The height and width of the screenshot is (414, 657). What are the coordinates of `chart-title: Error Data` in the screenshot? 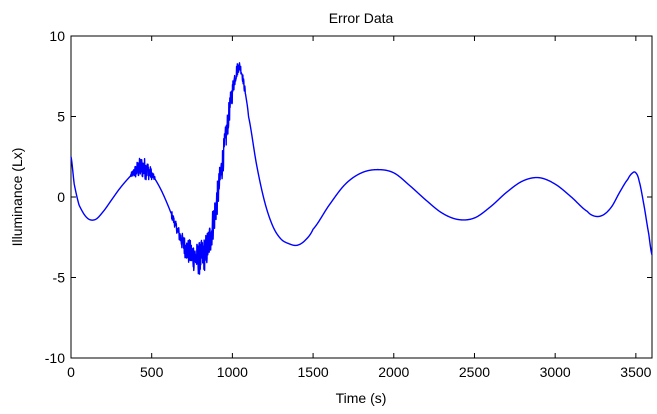 It's located at (361, 18).